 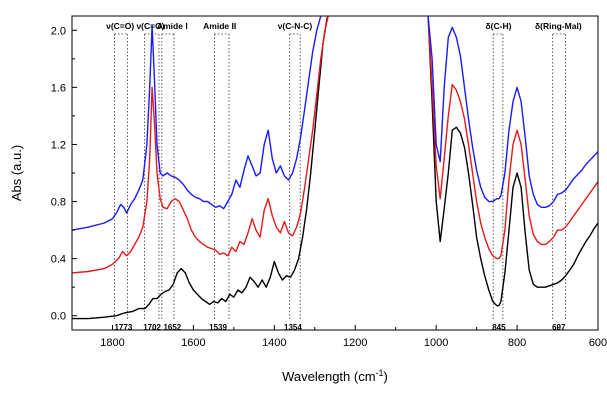 What do you see at coordinates (558, 26) in the screenshot?
I see `band-assignment-label: δ(Ring-Mal)` at bounding box center [558, 26].